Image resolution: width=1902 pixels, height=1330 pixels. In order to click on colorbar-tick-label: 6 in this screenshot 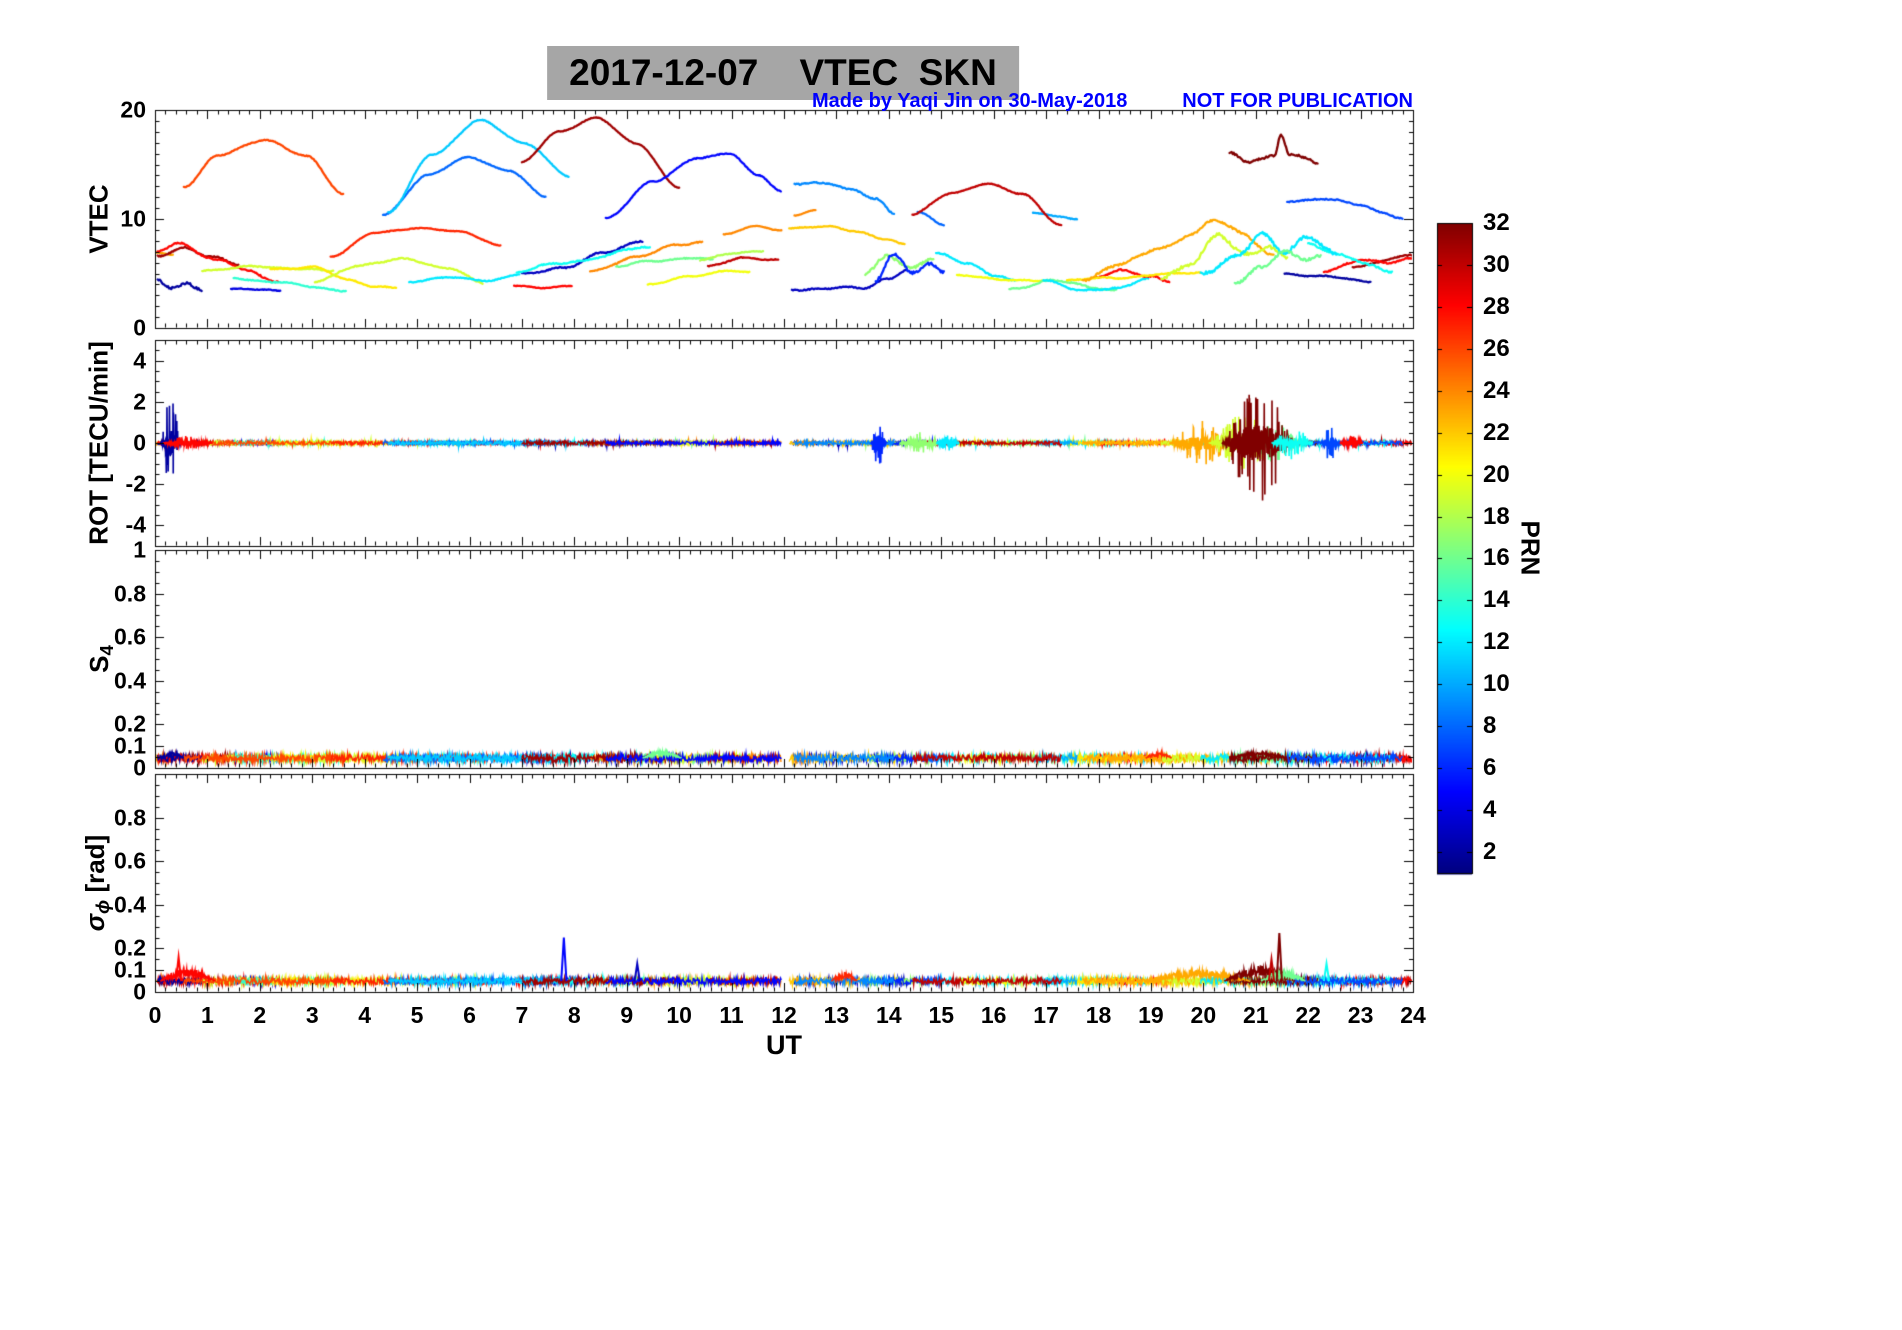, I will do `click(1490, 768)`.